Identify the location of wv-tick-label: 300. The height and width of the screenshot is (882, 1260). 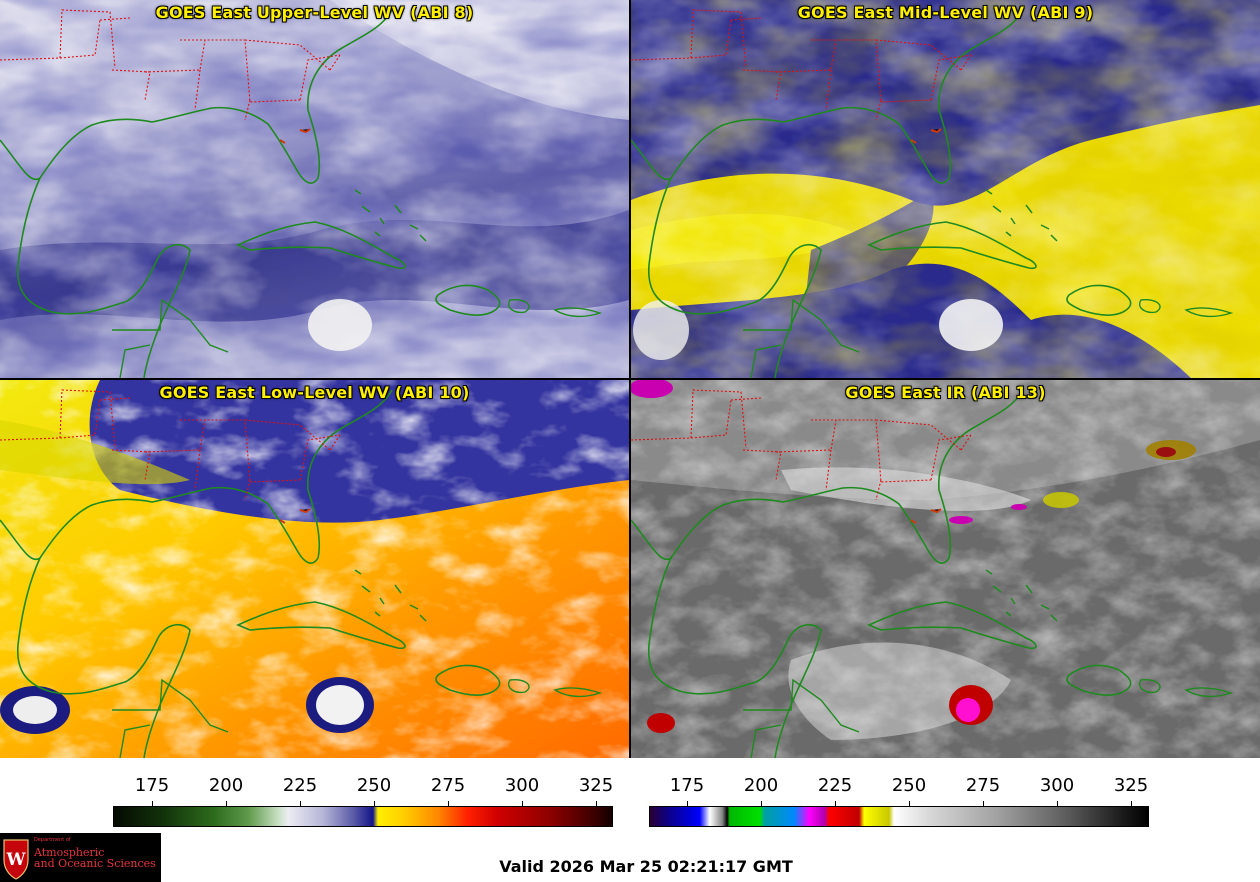
(522, 785).